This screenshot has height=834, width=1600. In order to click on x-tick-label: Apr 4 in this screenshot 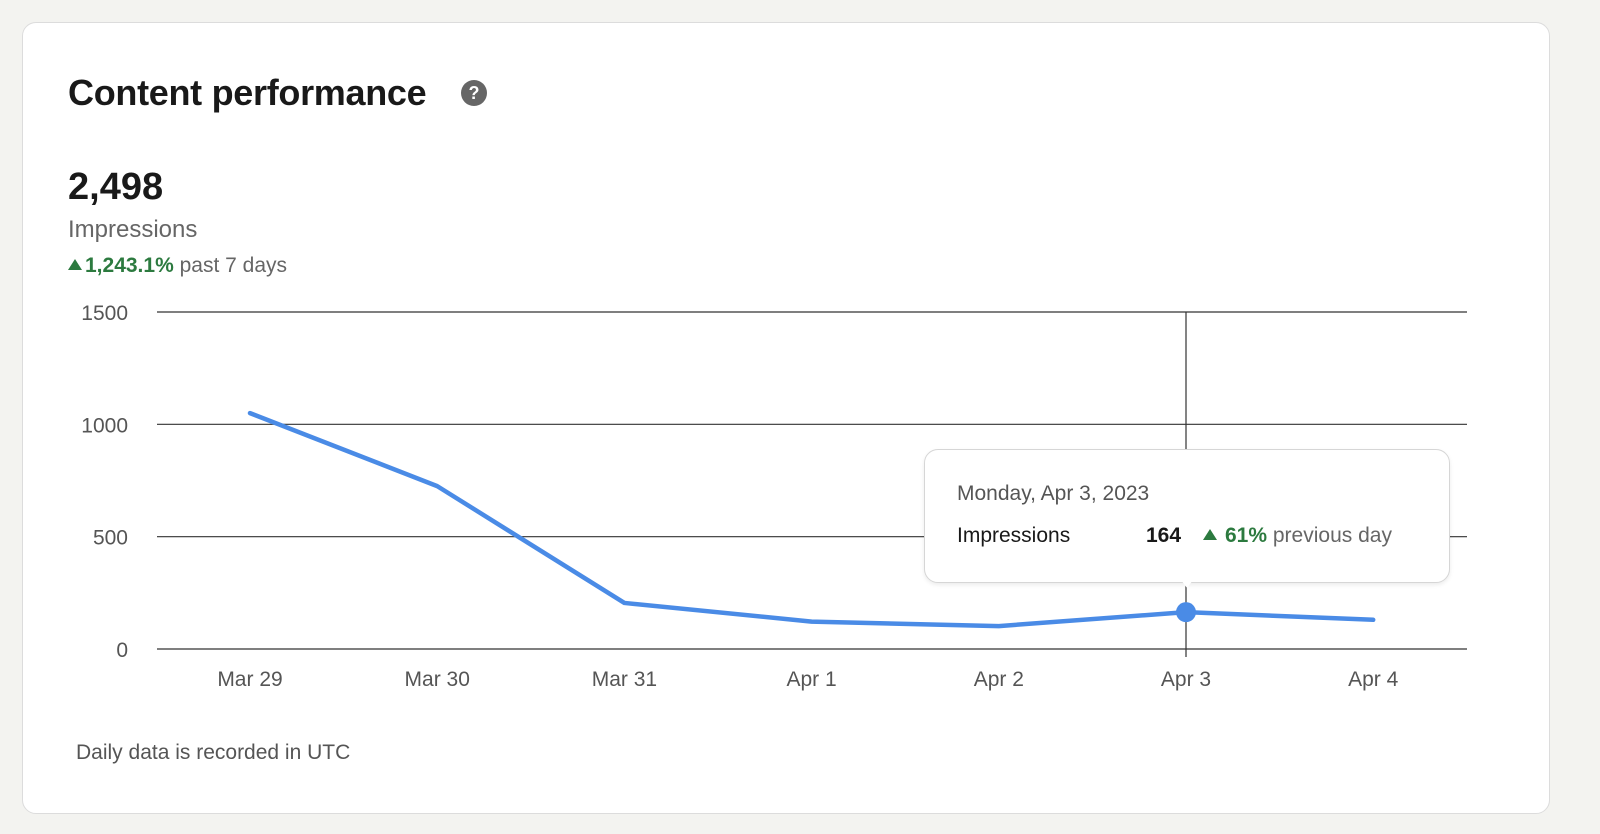, I will do `click(1373, 679)`.